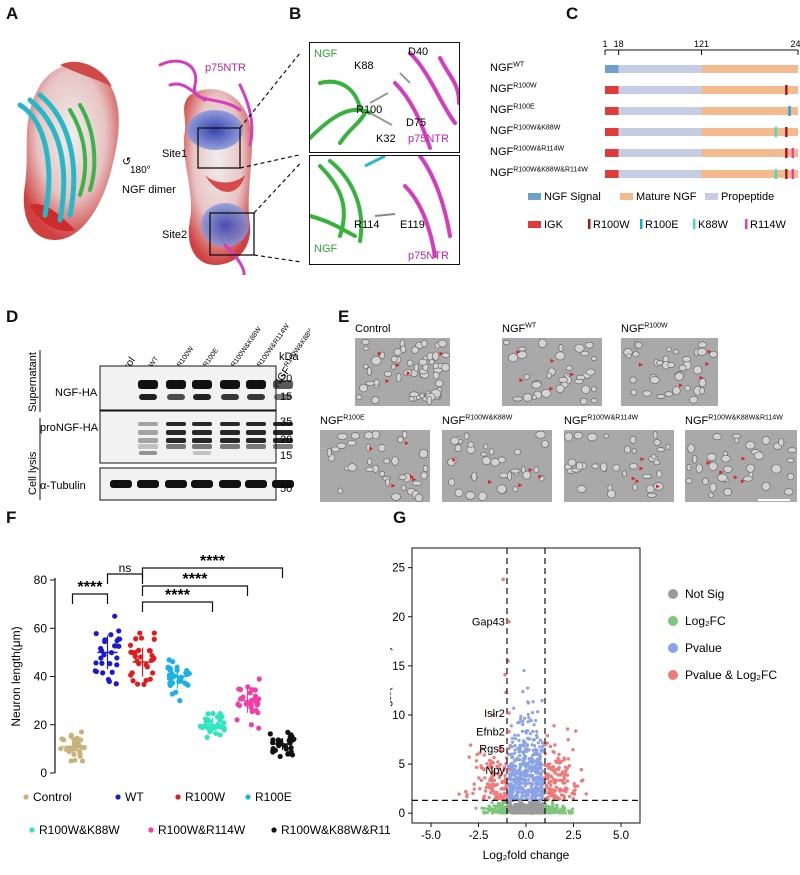 This screenshot has width=800, height=875. I want to click on y-tick-label: 80, so click(41, 580).